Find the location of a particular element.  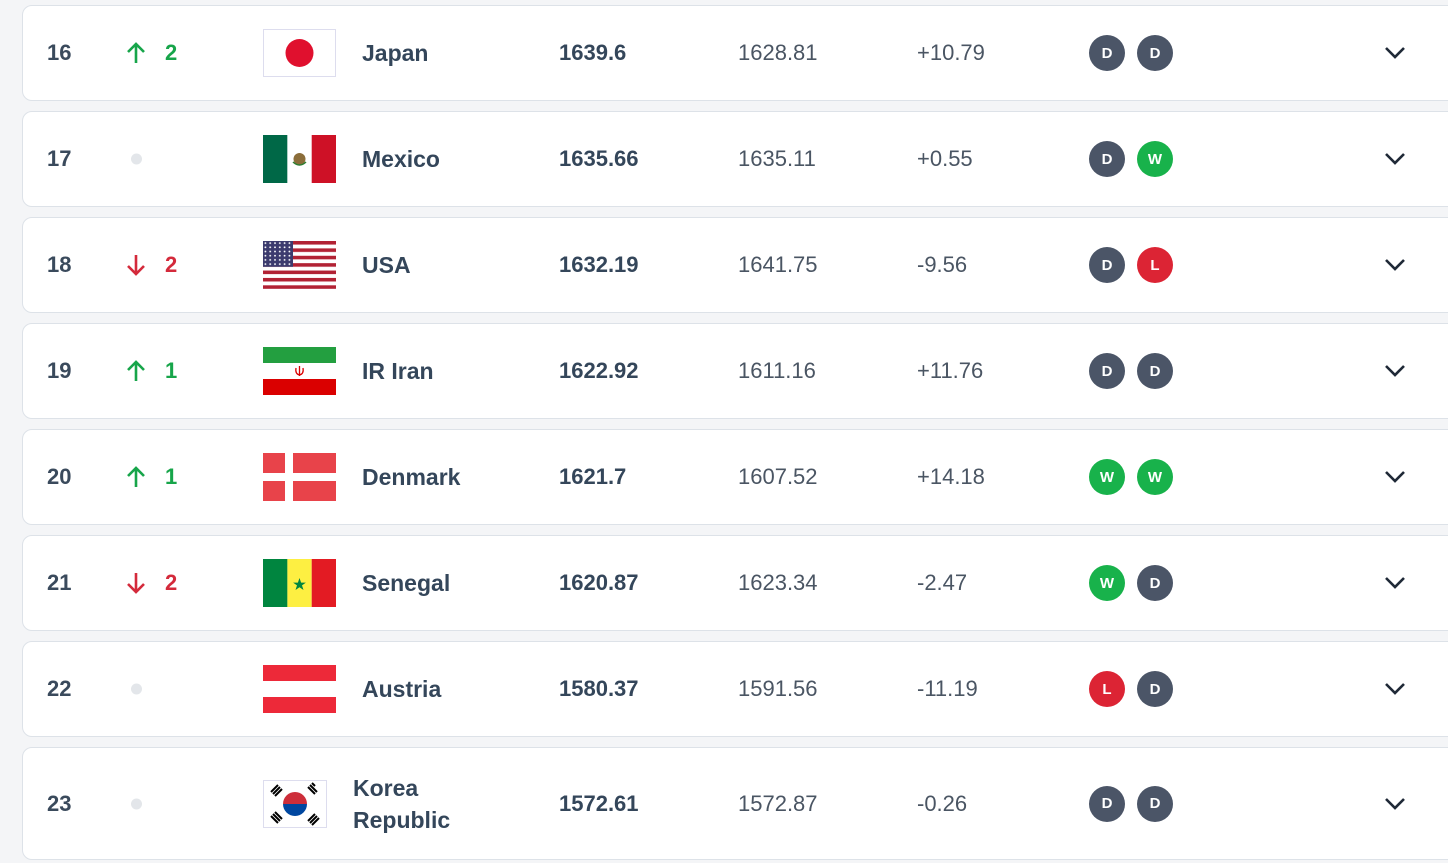

points: 1621.7 is located at coordinates (593, 476).